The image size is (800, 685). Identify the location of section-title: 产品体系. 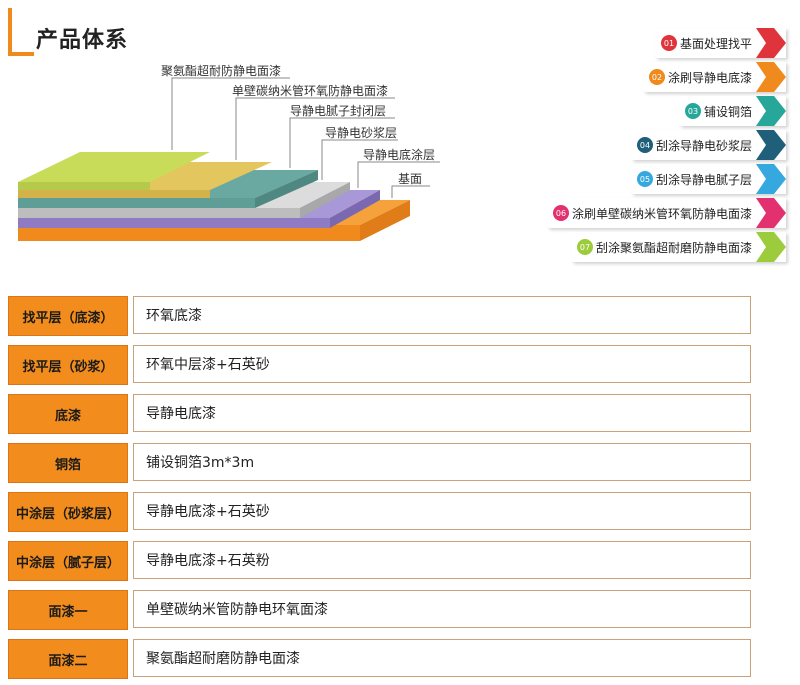
(82, 40).